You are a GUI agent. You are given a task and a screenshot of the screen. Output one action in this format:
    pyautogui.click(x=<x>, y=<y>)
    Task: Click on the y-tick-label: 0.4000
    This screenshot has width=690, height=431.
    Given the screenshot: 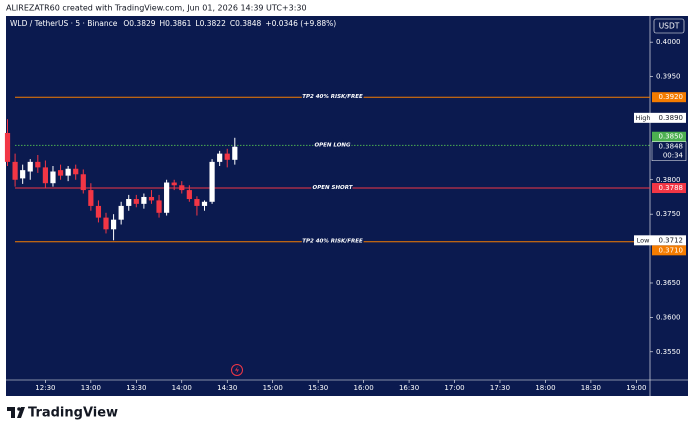 What is the action you would take?
    pyautogui.click(x=668, y=42)
    